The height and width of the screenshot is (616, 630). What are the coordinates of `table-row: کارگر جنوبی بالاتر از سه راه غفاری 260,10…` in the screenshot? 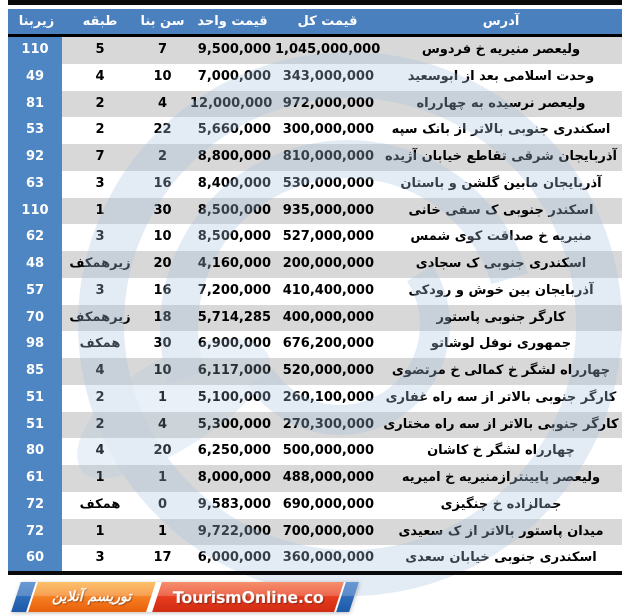 It's located at (315, 398).